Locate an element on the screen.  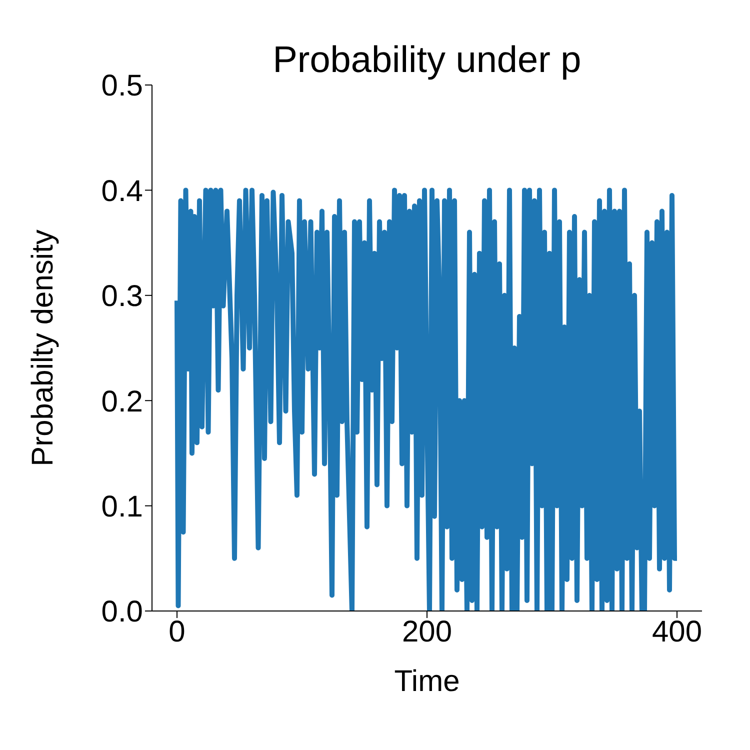
y-tick-label: 0.4 is located at coordinates (122, 191).